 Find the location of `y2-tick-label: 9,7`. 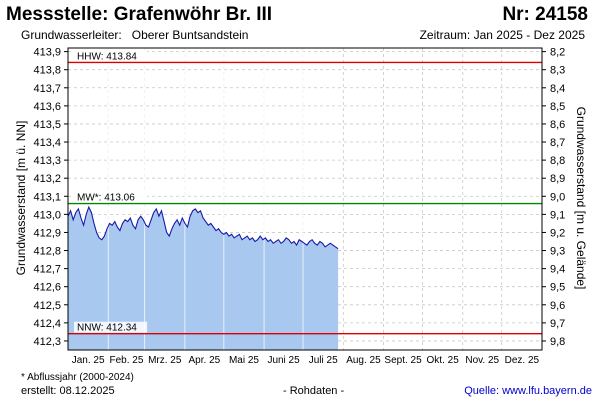

y2-tick-label: 9,7 is located at coordinates (557, 324).